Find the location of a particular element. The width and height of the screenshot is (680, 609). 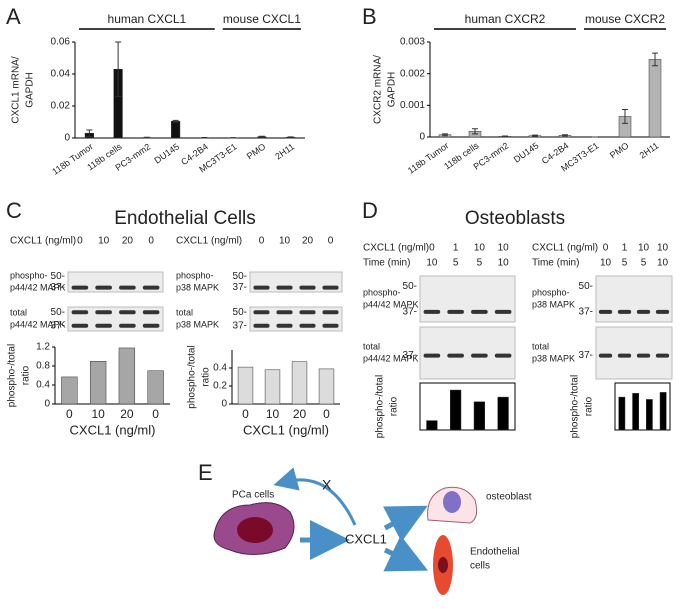

y-tick-label: 0.8 is located at coordinates (43, 366).